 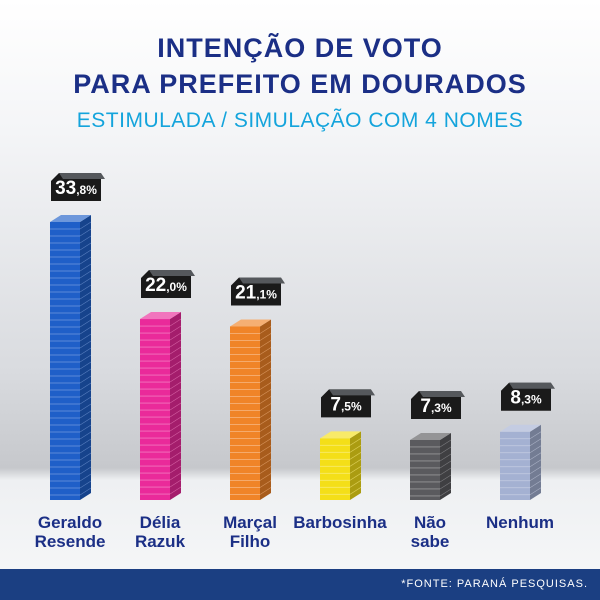 I want to click on value-integer: 33, so click(x=65, y=188).